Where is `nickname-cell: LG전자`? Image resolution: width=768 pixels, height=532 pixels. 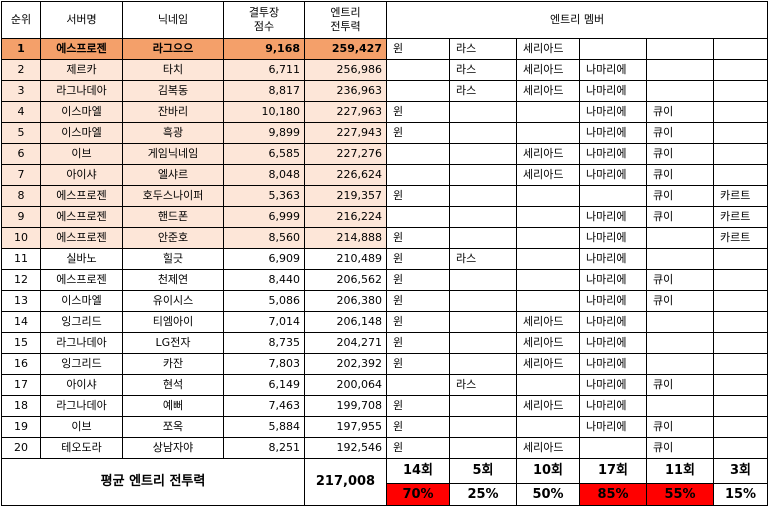 nickname-cell: LG전자 is located at coordinates (173, 343).